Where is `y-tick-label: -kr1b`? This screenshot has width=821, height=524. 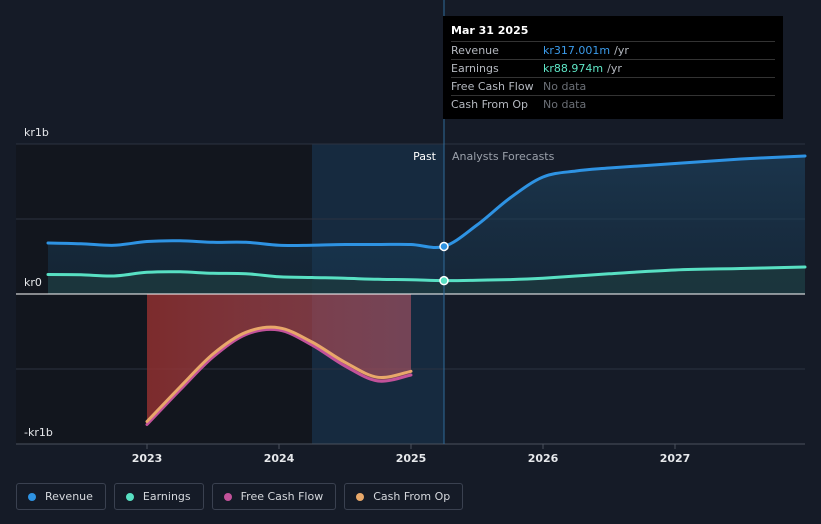 y-tick-label: -kr1b is located at coordinates (38, 432).